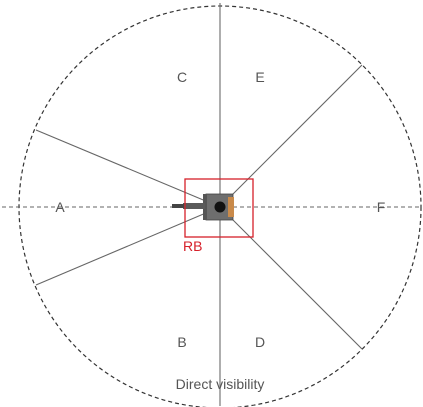 The width and height of the screenshot is (423, 407). What do you see at coordinates (260, 342) in the screenshot?
I see `zone-label-d: D` at bounding box center [260, 342].